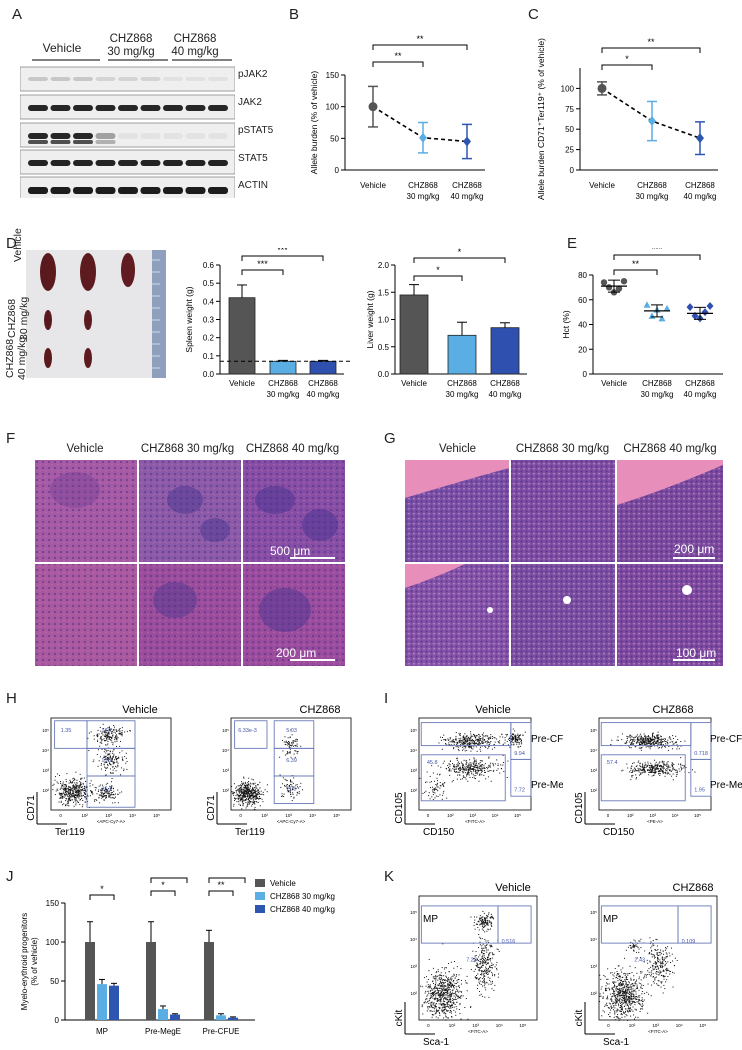 Image resolution: width=742 pixels, height=1050 pixels. Describe the element at coordinates (173, 190) in the screenshot. I see `blot-band` at that location.